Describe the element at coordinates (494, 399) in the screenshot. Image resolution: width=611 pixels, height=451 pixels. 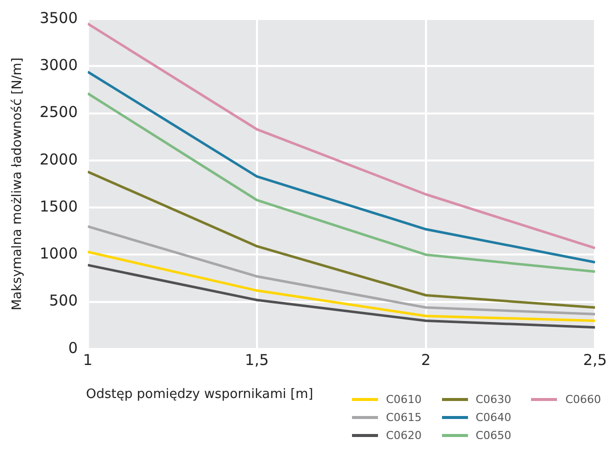
I see `legend-label: C0630` at that location.